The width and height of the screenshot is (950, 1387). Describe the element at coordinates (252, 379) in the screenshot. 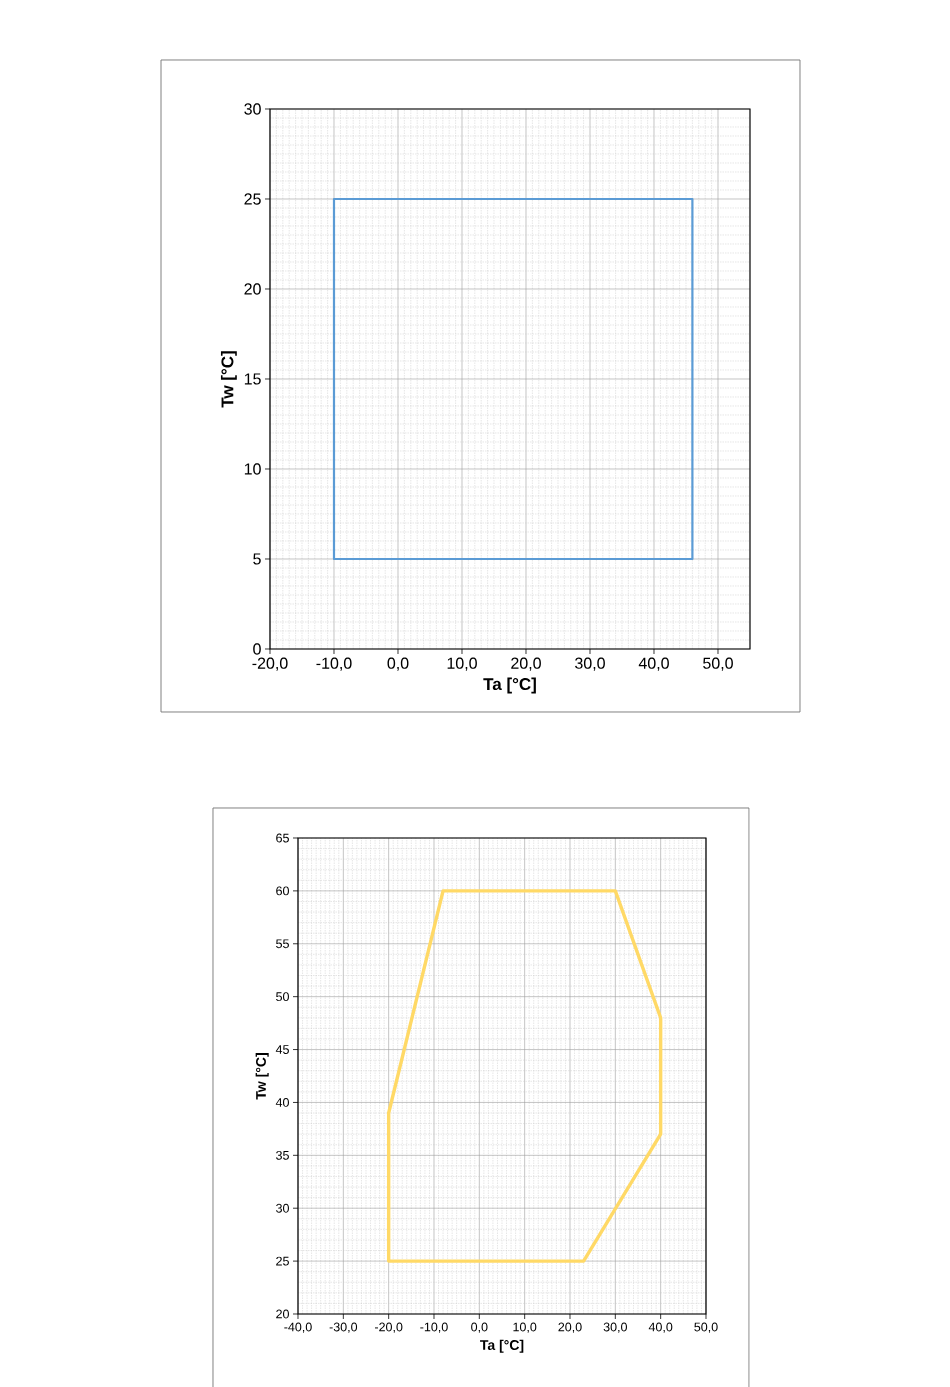

I see `y-tick-label: 15` at that location.